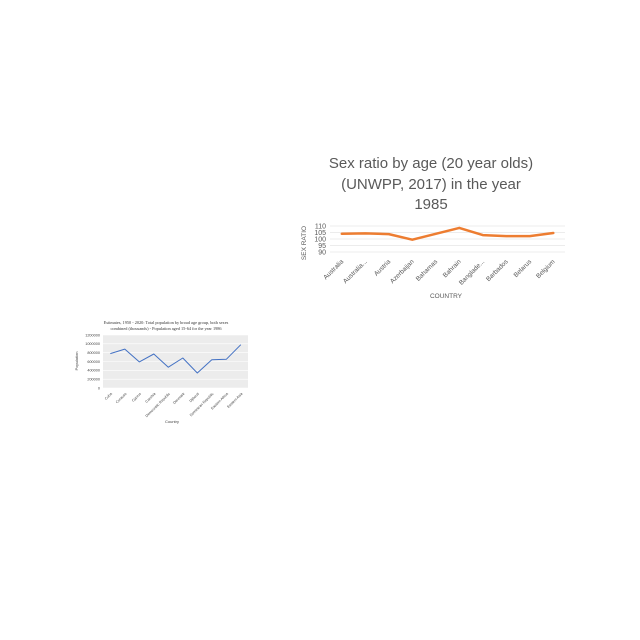 The image size is (640, 640). What do you see at coordinates (150, 398) in the screenshot?
I see `c2-x-tick-label: Czechia` at bounding box center [150, 398].